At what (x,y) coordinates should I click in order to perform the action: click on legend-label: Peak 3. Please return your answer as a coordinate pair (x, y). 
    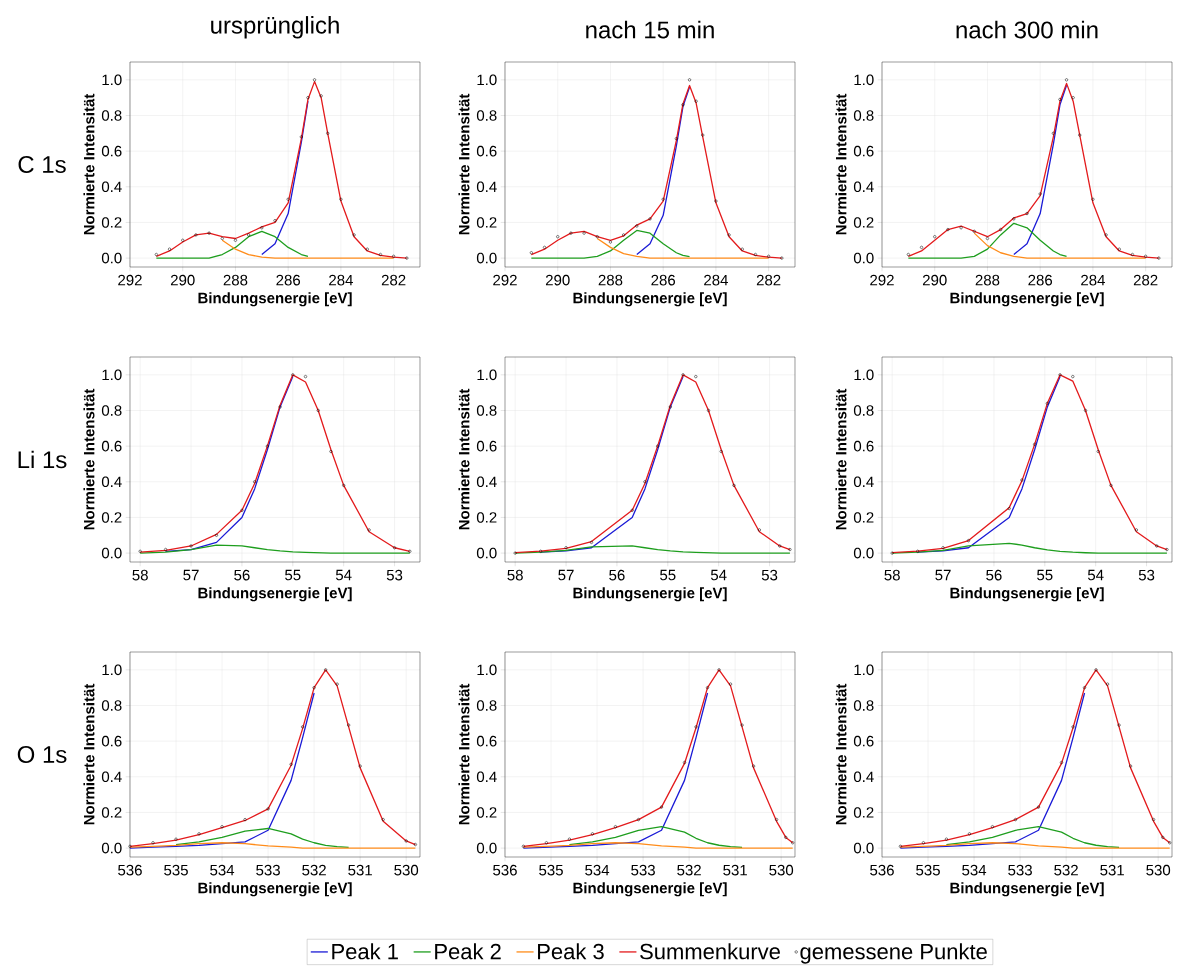
    Looking at the image, I should click on (571, 951).